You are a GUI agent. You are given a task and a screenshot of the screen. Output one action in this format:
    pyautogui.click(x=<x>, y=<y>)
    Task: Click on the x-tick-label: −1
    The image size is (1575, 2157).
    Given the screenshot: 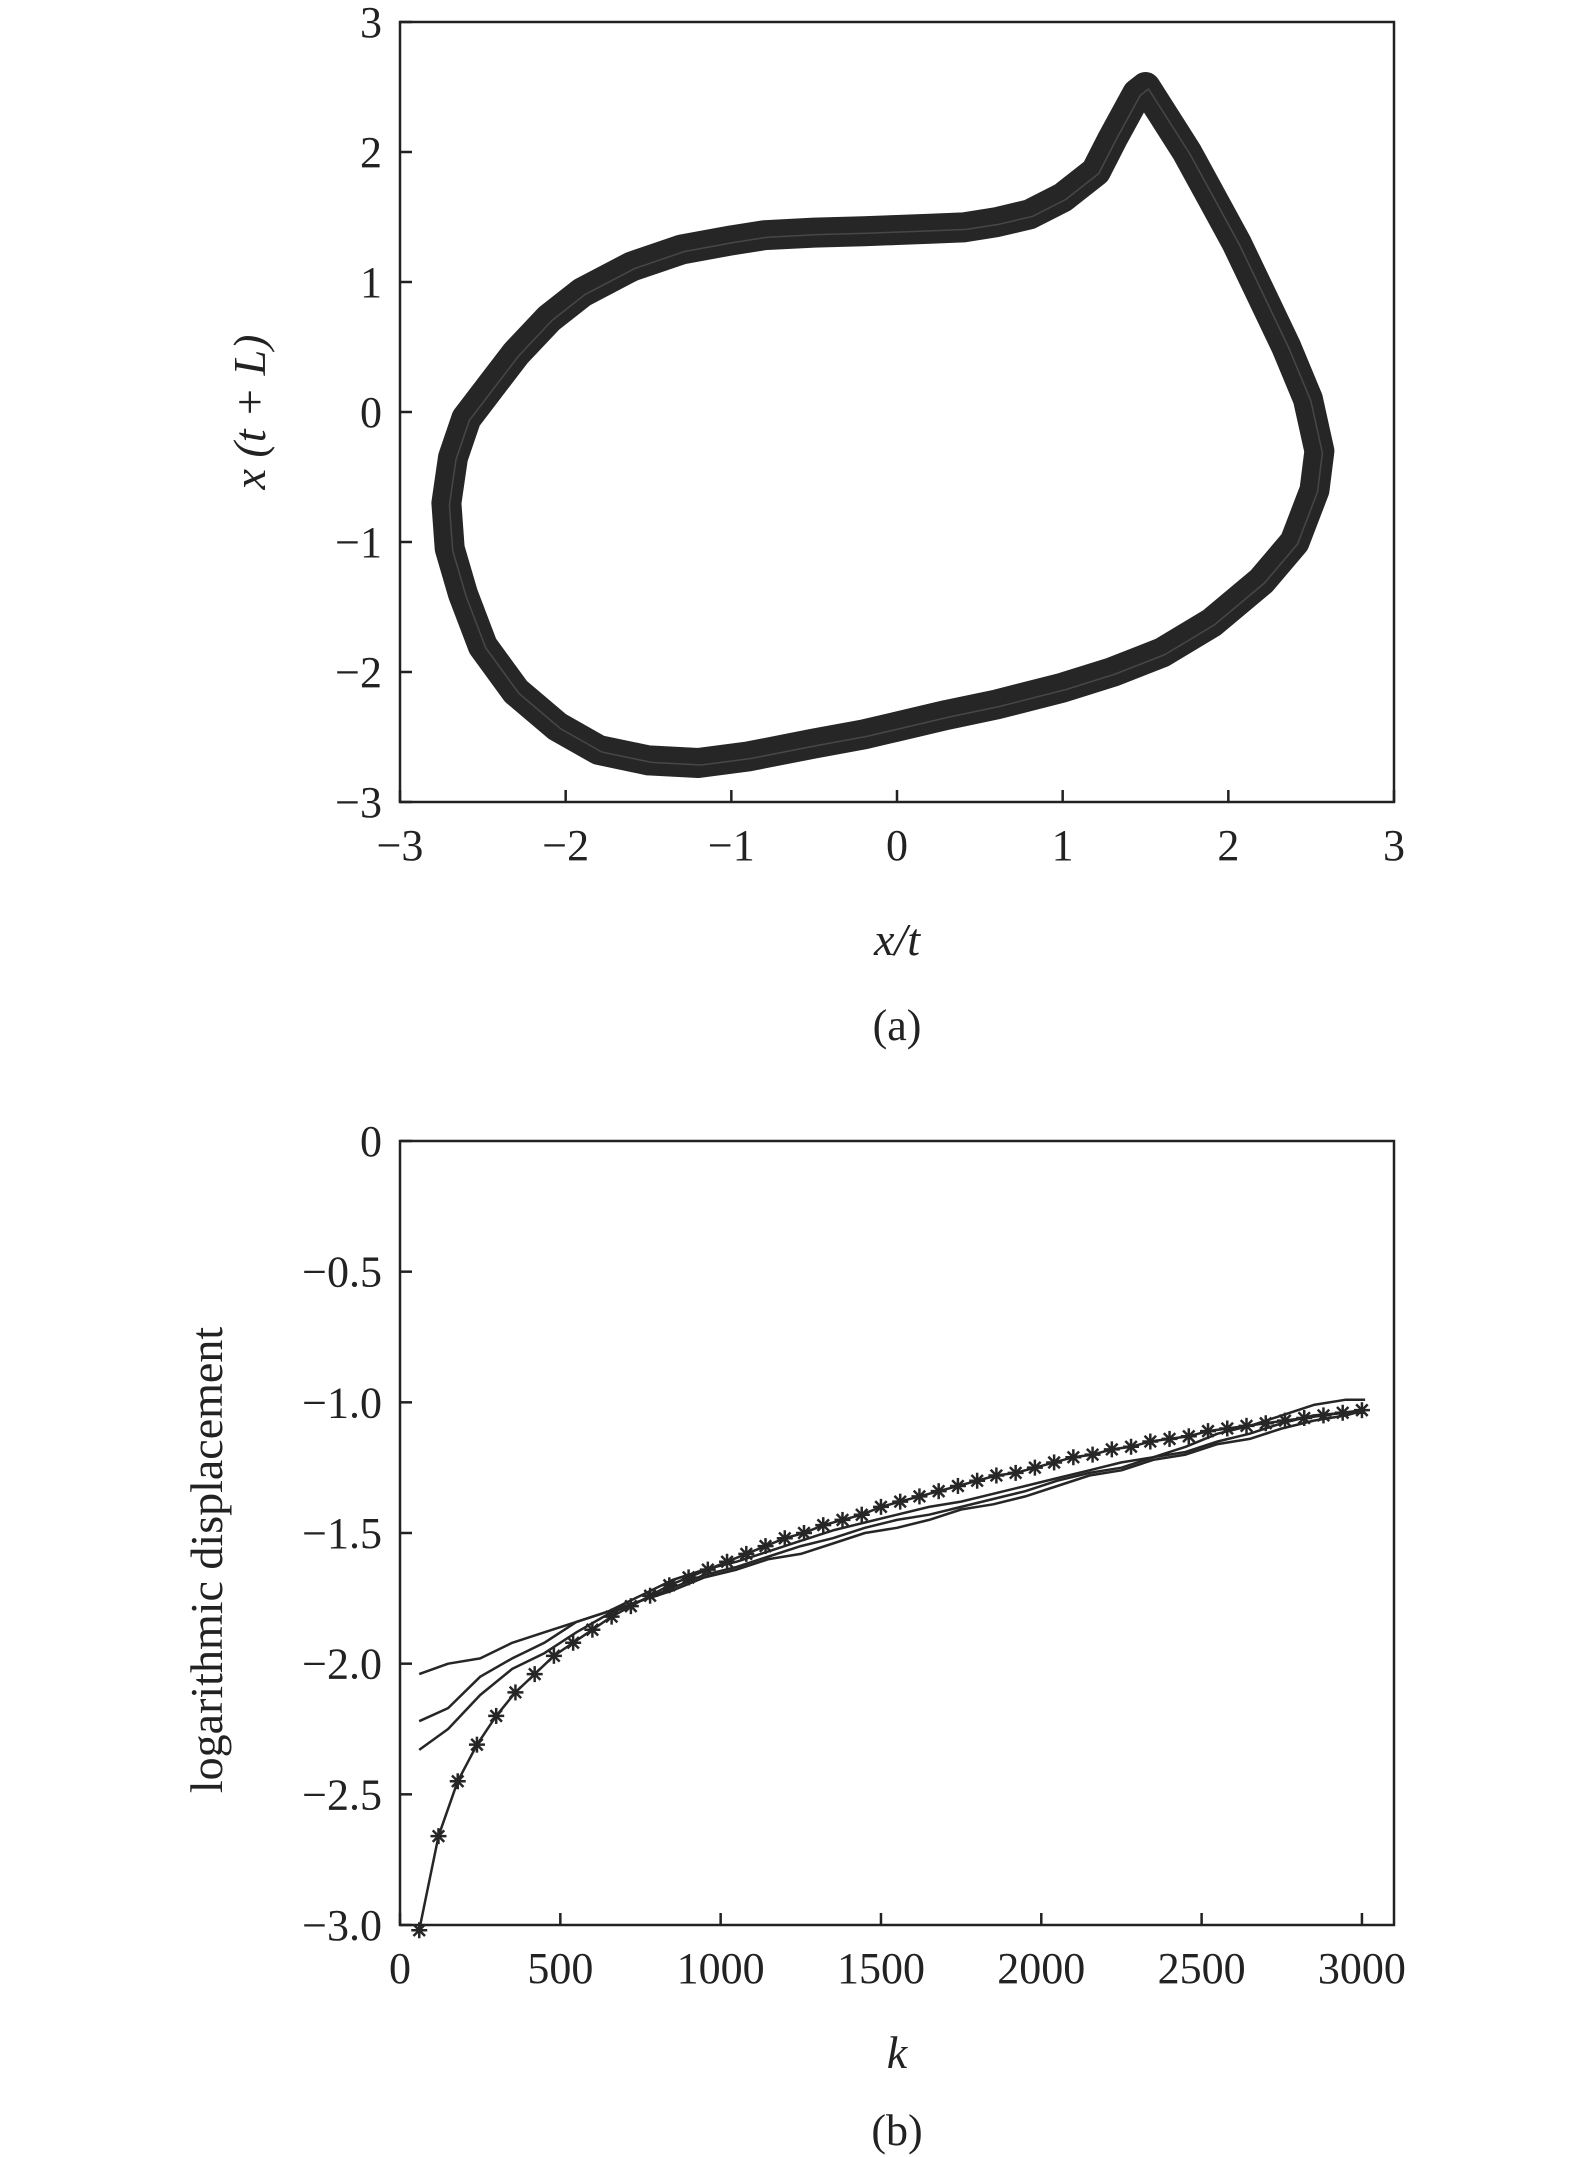 What is the action you would take?
    pyautogui.click(x=731, y=845)
    